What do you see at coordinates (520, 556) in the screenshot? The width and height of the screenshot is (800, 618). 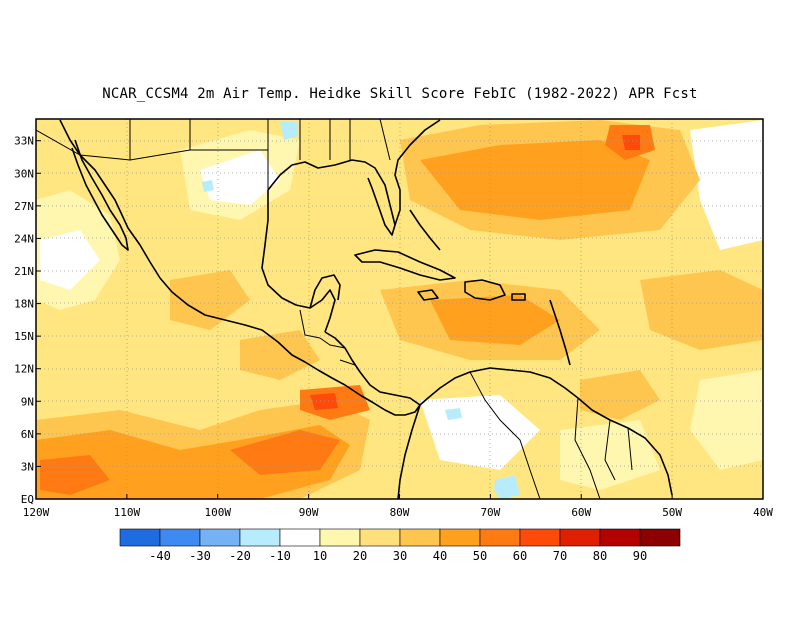 I see `colorbar-label: 60` at bounding box center [520, 556].